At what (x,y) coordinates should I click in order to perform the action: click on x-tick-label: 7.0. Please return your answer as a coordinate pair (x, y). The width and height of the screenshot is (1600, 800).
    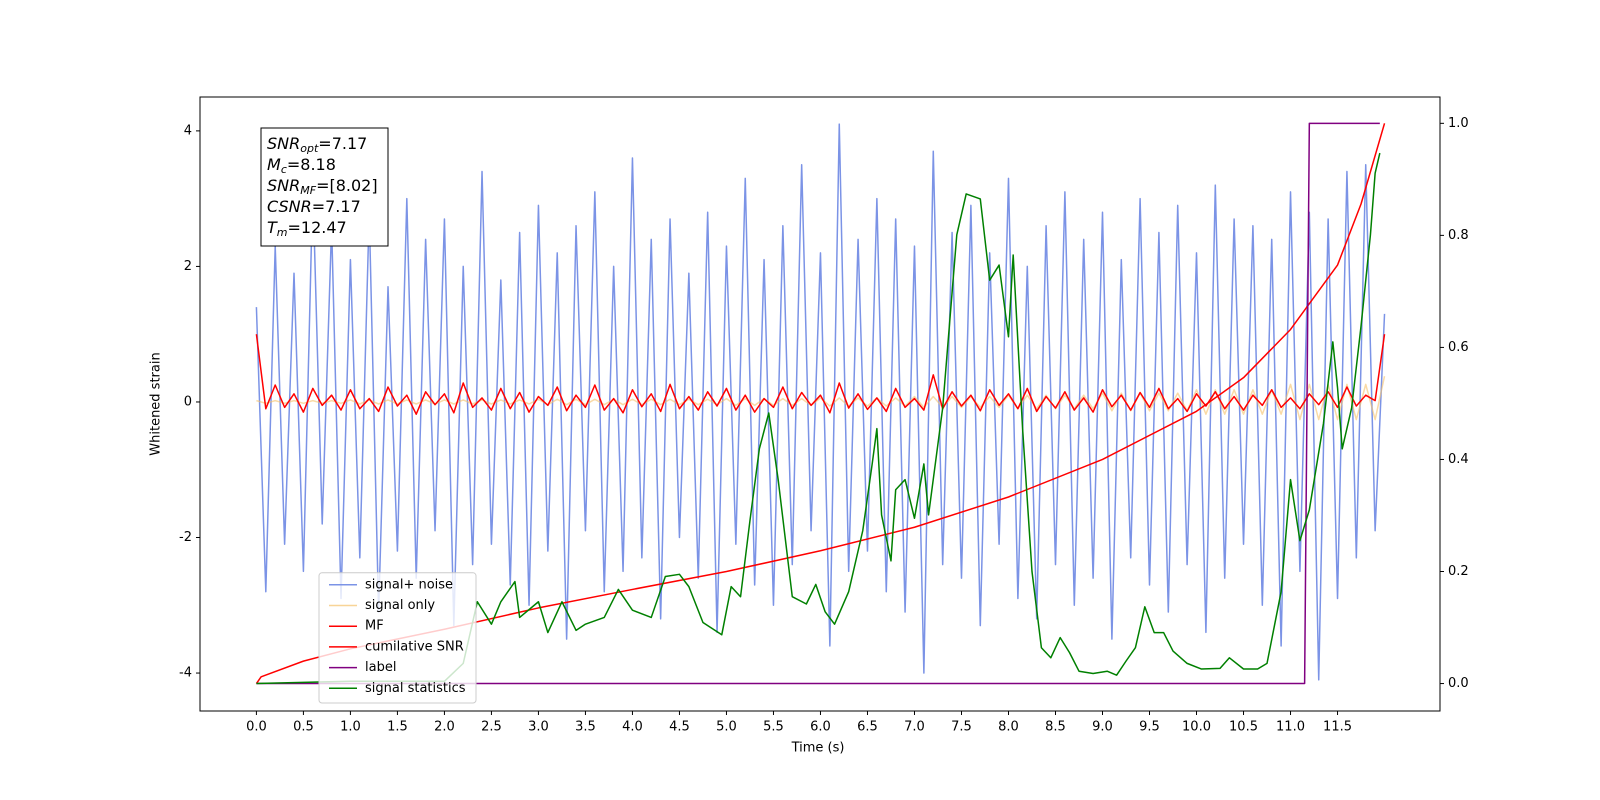
    Looking at the image, I should click on (914, 727).